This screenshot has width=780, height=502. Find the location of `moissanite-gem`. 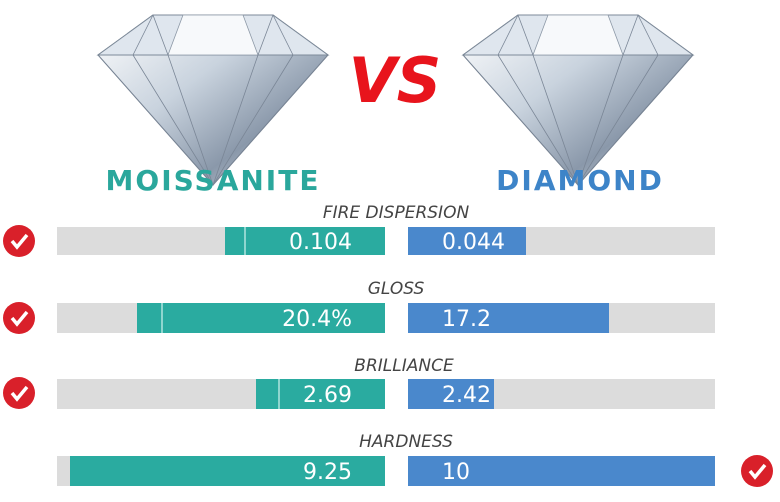

moissanite-gem is located at coordinates (213, 100).